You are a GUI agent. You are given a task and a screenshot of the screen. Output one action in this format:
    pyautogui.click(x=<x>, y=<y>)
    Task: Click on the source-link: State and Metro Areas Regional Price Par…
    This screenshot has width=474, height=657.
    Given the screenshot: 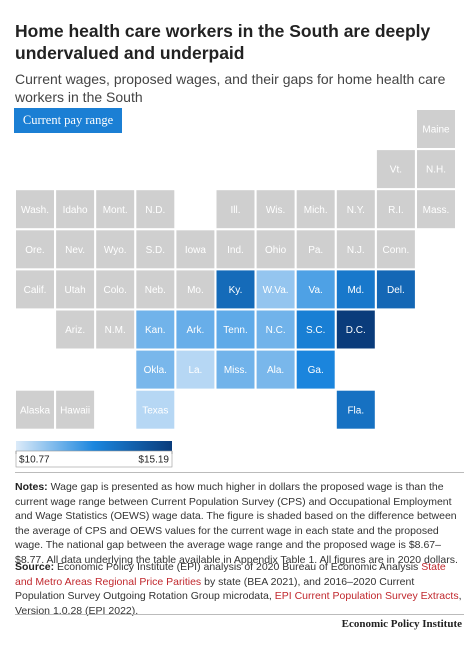 What is the action you would take?
    pyautogui.click(x=230, y=574)
    